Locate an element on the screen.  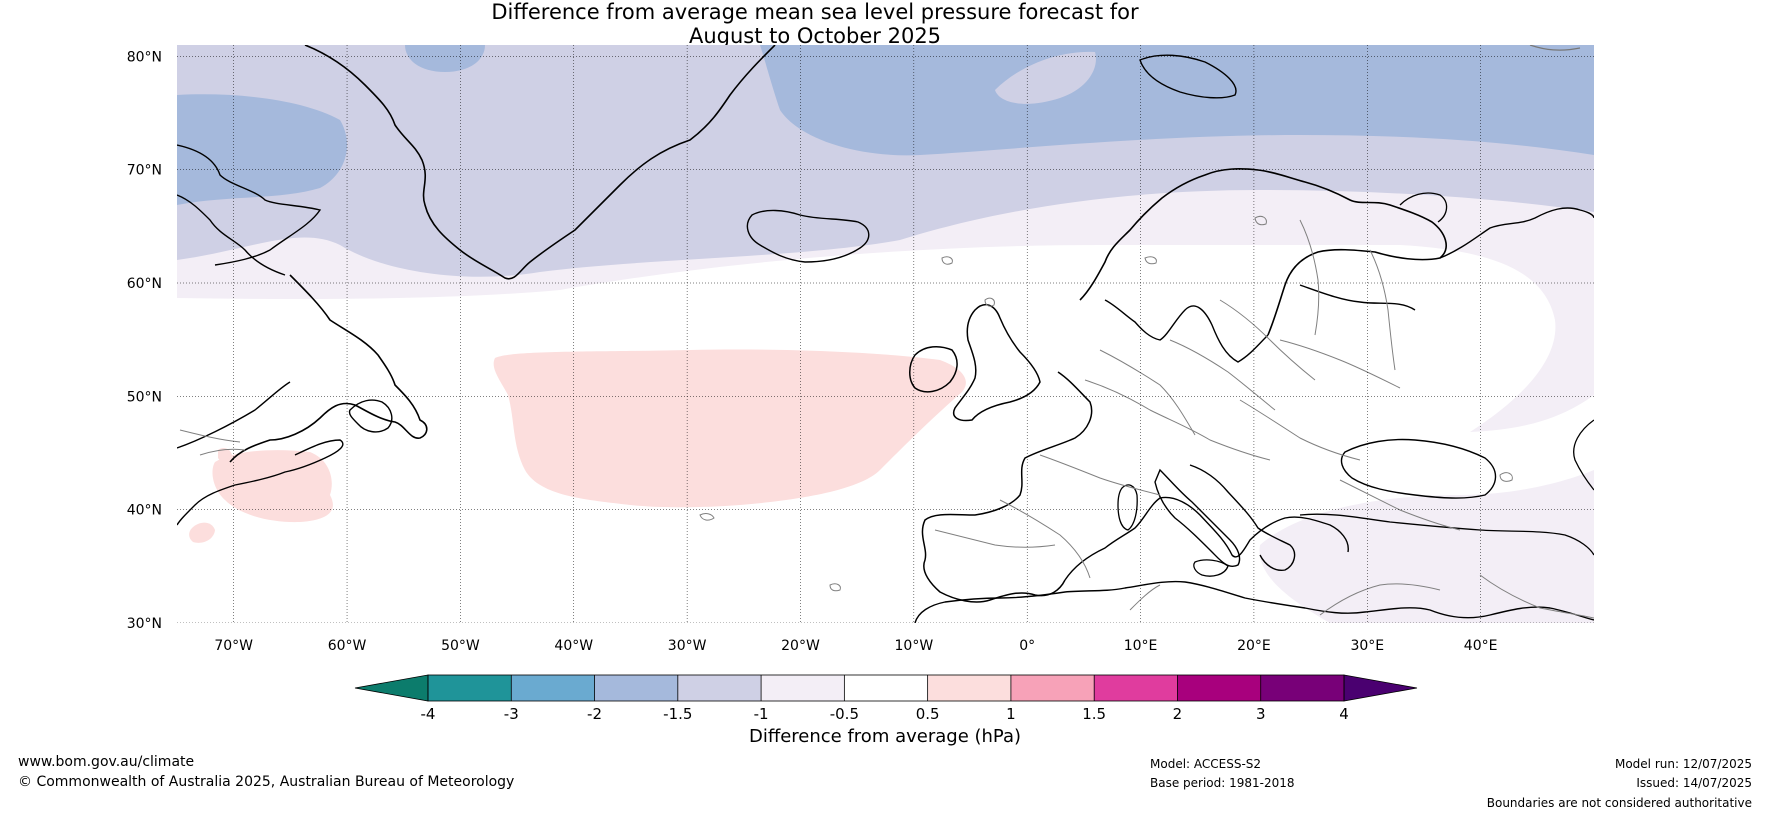
lon-tick-label: 60°W is located at coordinates (347, 646).